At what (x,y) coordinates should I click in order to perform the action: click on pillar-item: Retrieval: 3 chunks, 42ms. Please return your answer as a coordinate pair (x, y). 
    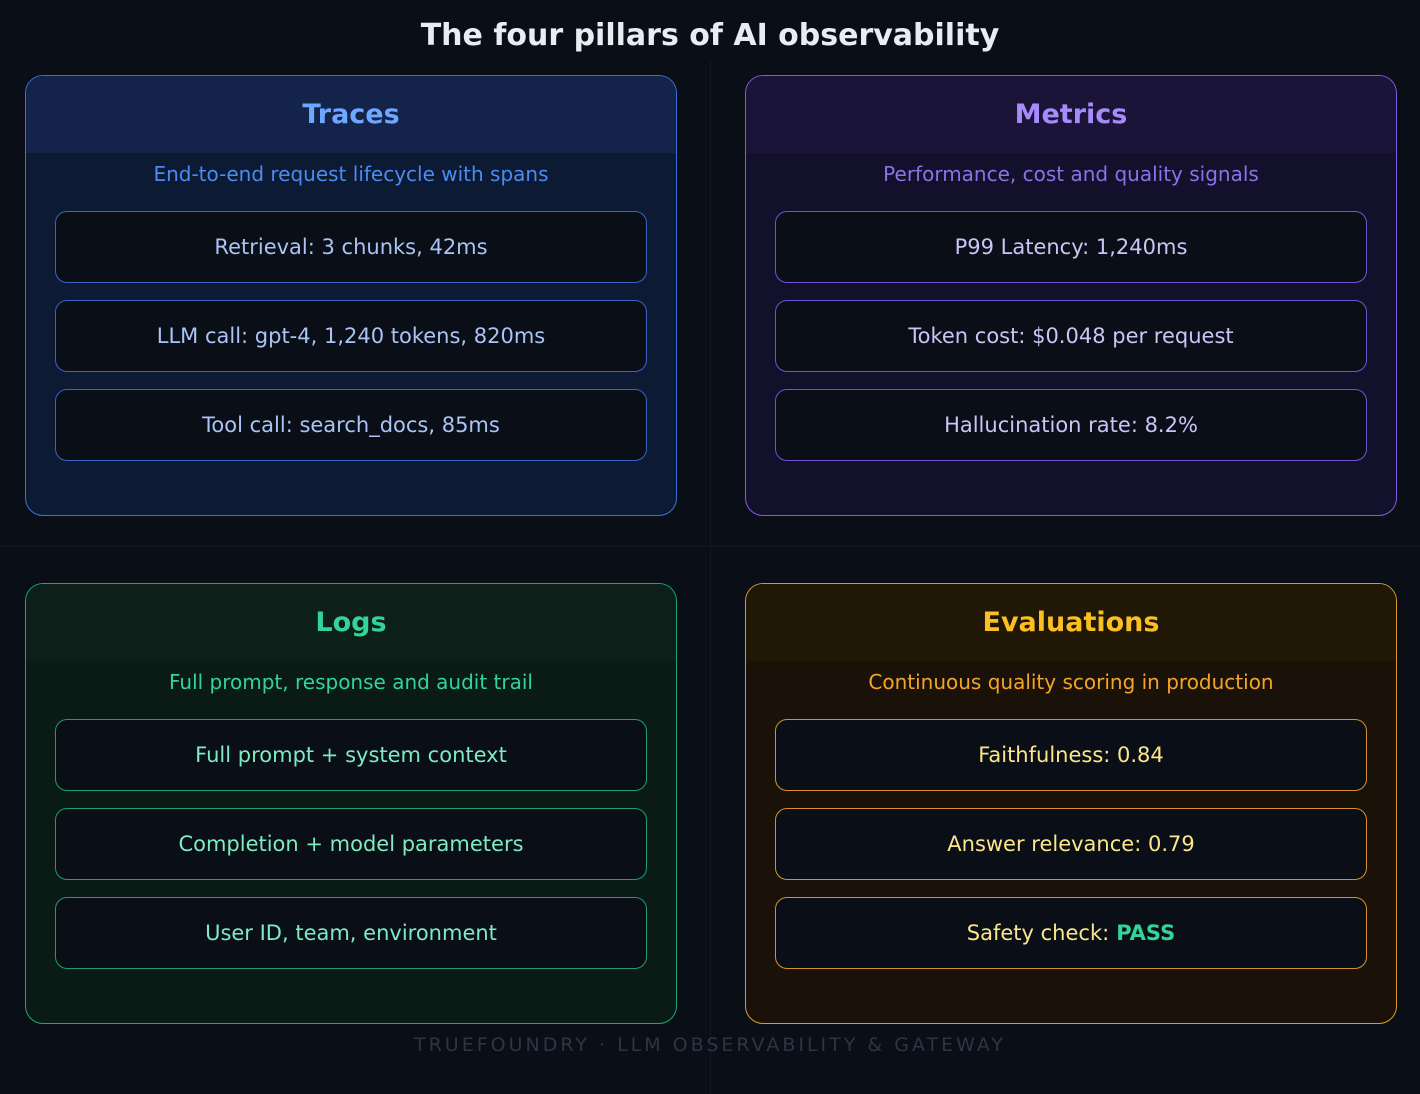
    Looking at the image, I should click on (351, 247).